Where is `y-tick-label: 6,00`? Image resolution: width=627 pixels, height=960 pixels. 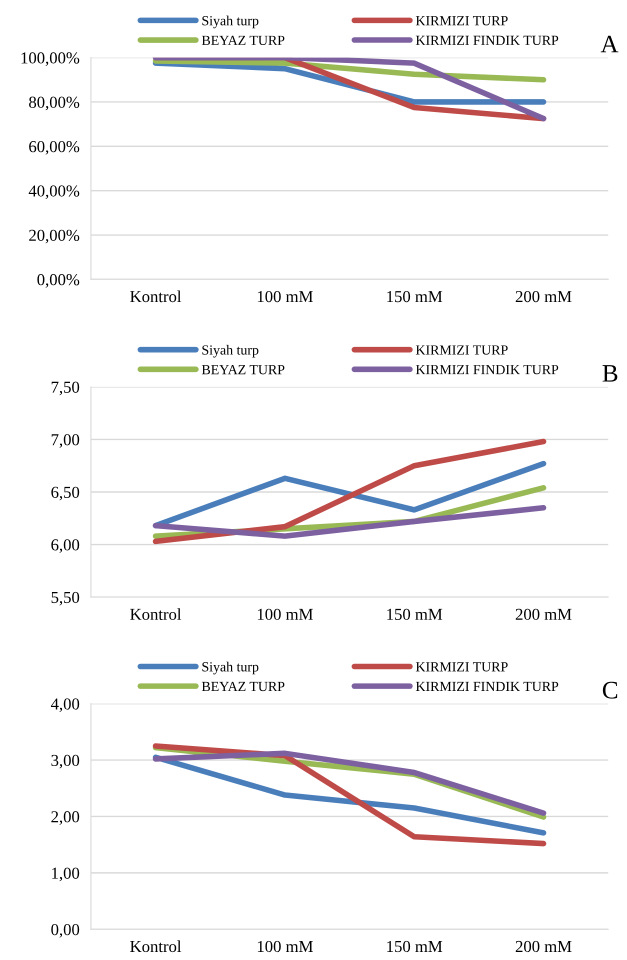 y-tick-label: 6,00 is located at coordinates (65, 546).